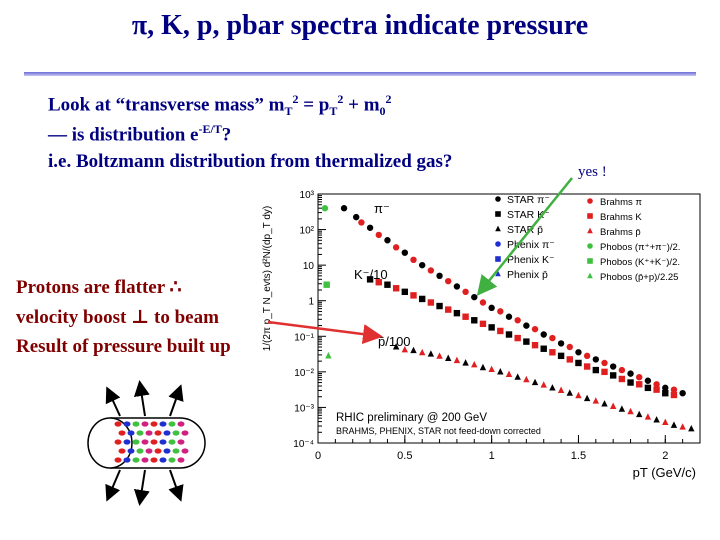 Image resolution: width=720 pixels, height=540 pixels. Describe the element at coordinates (621, 202) in the screenshot. I see `legend-label: Brahms π` at that location.